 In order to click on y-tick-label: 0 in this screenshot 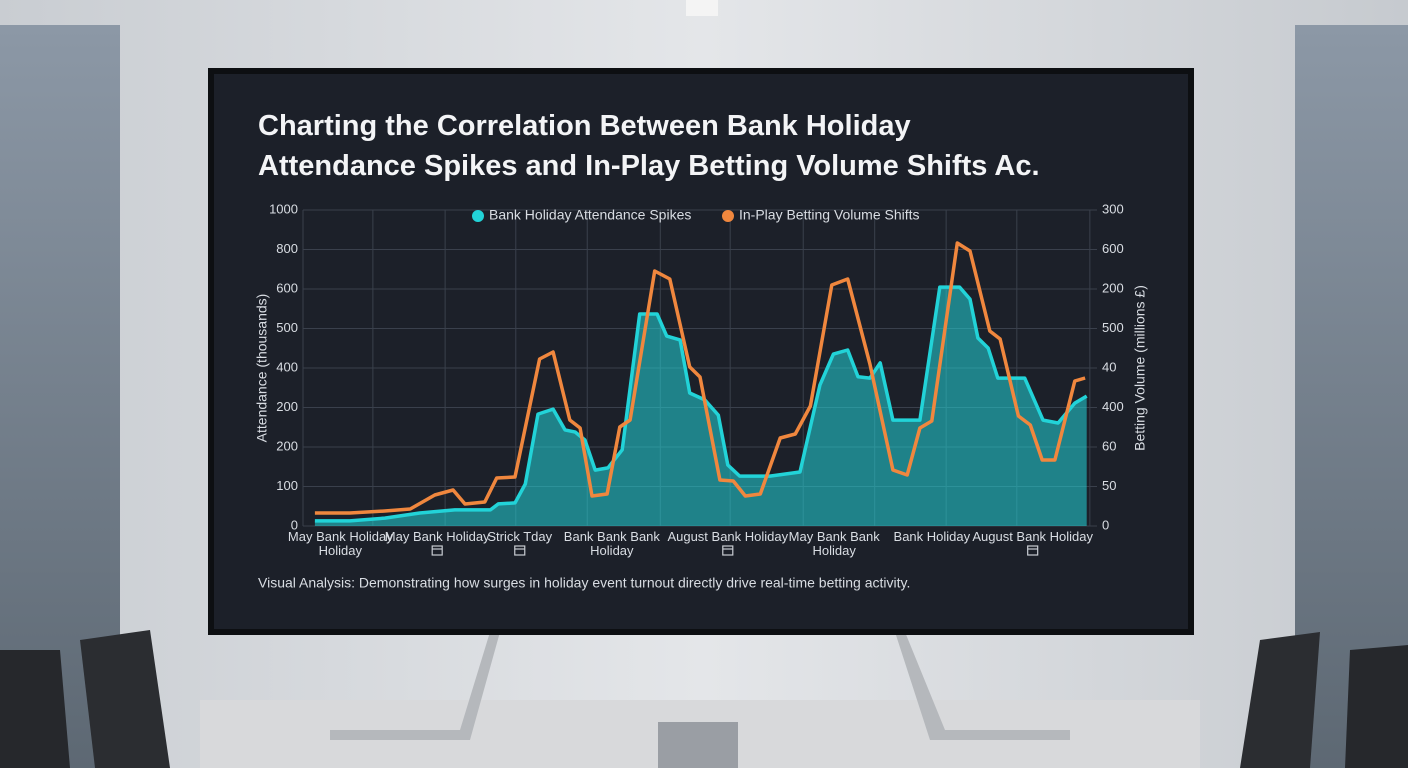, I will do `click(294, 524)`.